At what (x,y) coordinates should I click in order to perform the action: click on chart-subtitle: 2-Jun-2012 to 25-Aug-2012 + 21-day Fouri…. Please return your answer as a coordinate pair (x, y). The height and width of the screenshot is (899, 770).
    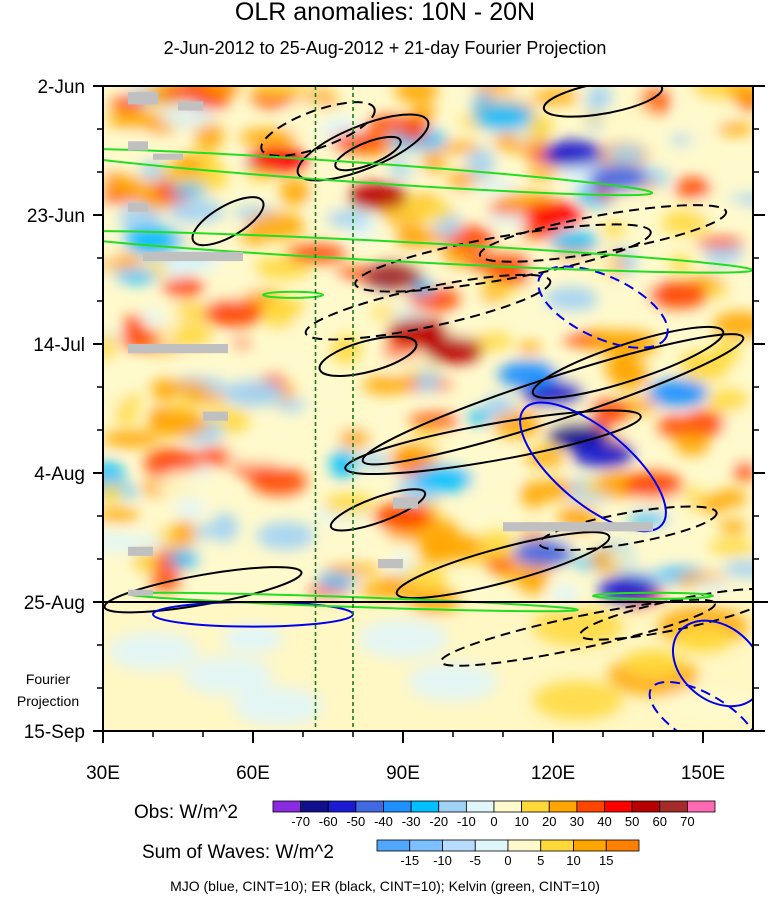
    Looking at the image, I should click on (385, 48).